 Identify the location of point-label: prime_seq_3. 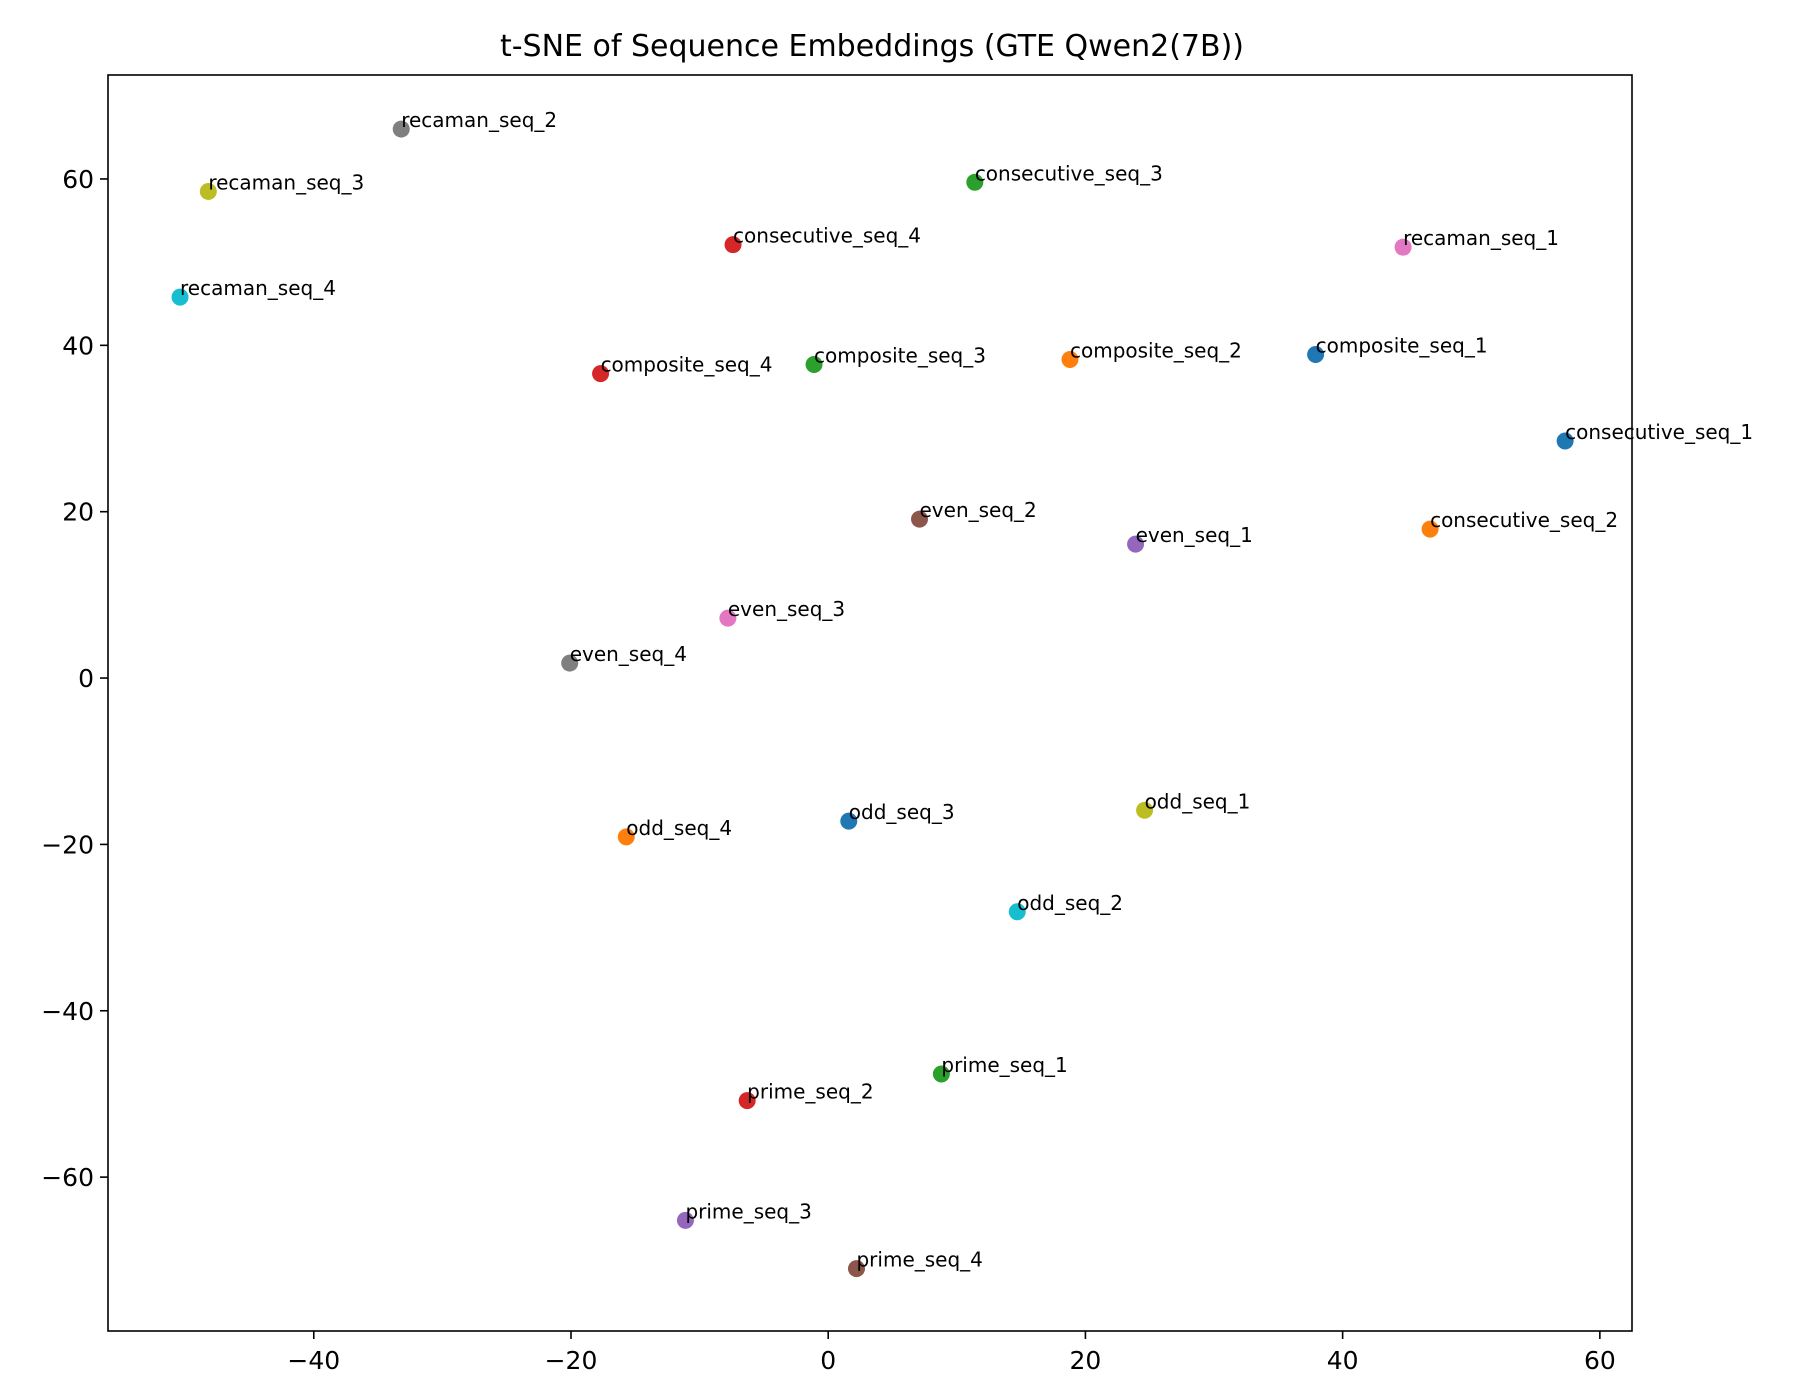
(748, 1211).